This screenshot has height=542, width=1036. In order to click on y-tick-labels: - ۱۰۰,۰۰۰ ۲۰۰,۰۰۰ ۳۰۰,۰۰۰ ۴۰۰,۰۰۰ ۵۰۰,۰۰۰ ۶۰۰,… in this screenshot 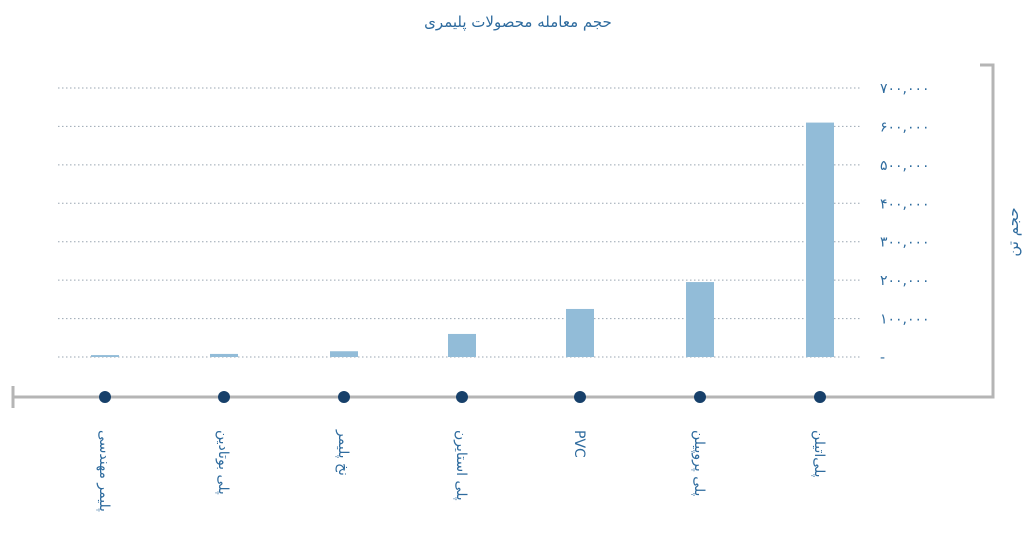, I will do `click(905, 223)`.